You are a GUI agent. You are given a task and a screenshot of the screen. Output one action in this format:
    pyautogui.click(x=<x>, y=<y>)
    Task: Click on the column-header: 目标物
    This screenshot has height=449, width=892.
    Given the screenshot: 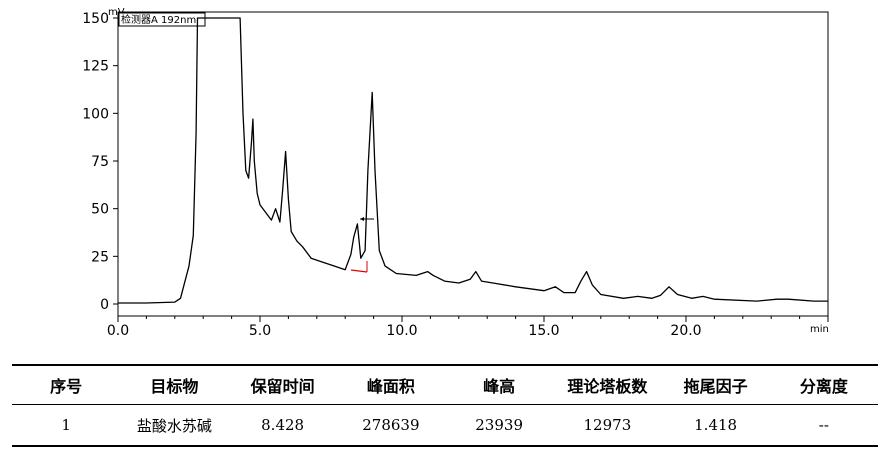 What is the action you would take?
    pyautogui.click(x=174, y=384)
    